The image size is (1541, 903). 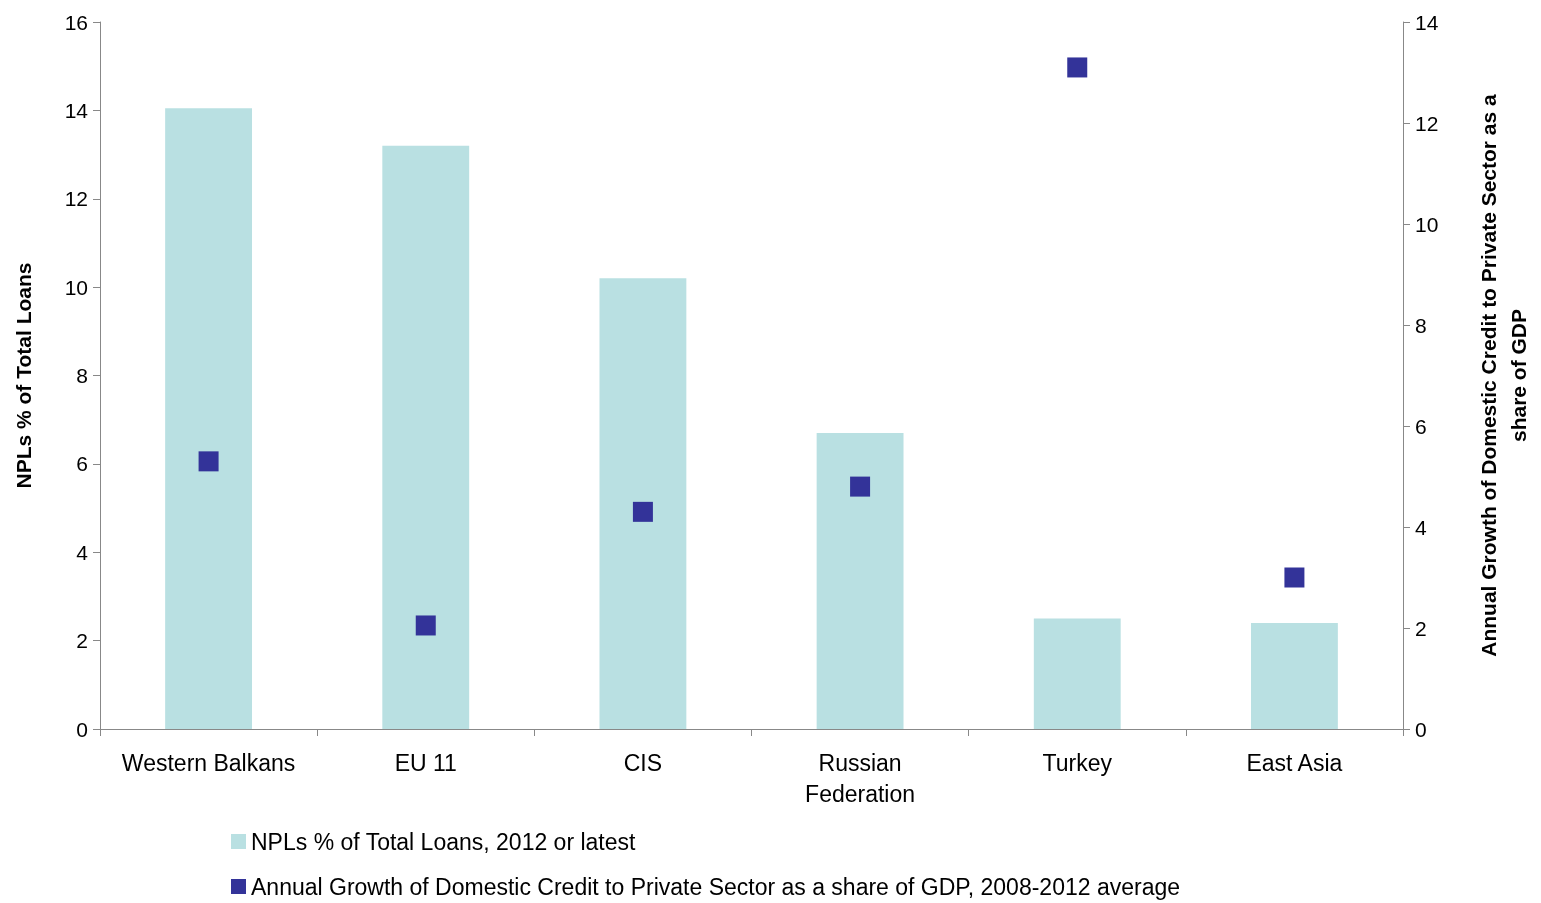 What do you see at coordinates (643, 762) in the screenshot?
I see `x-tick-label: CIS` at bounding box center [643, 762].